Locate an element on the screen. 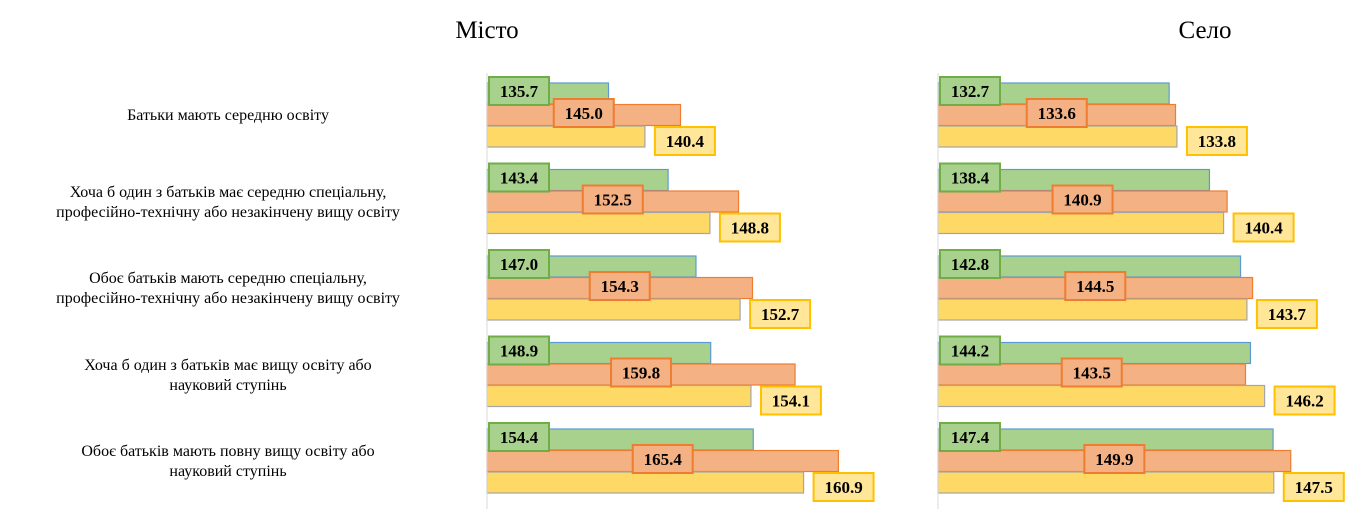 This screenshot has height=509, width=1356. data-label: 148.9 is located at coordinates (519, 351).